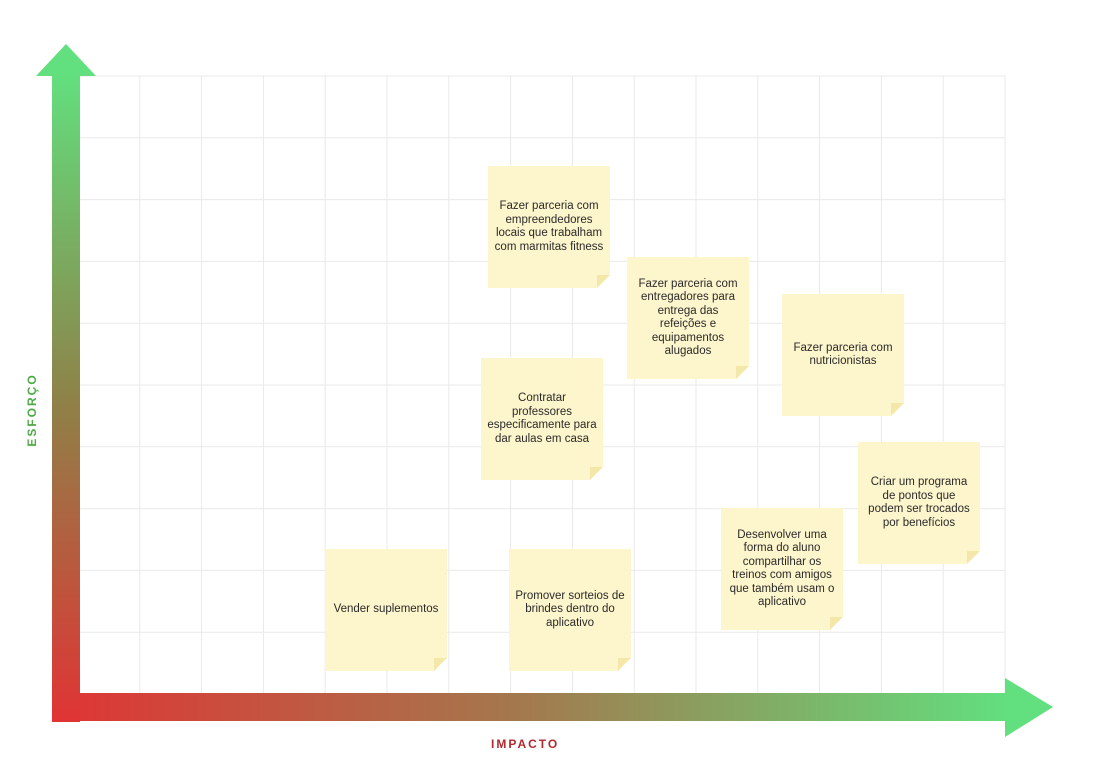 The width and height of the screenshot is (1100, 771). I want to click on sticky-note: Fazer parceria com nutricionistas, so click(843, 355).